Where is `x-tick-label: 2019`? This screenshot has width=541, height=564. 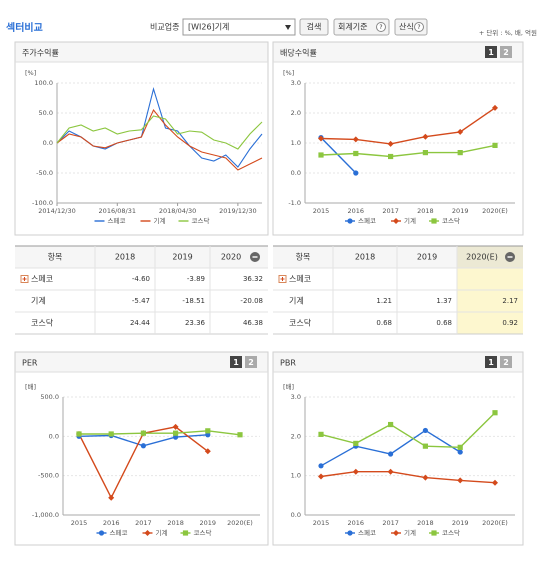 x-tick-label: 2019 is located at coordinates (460, 211).